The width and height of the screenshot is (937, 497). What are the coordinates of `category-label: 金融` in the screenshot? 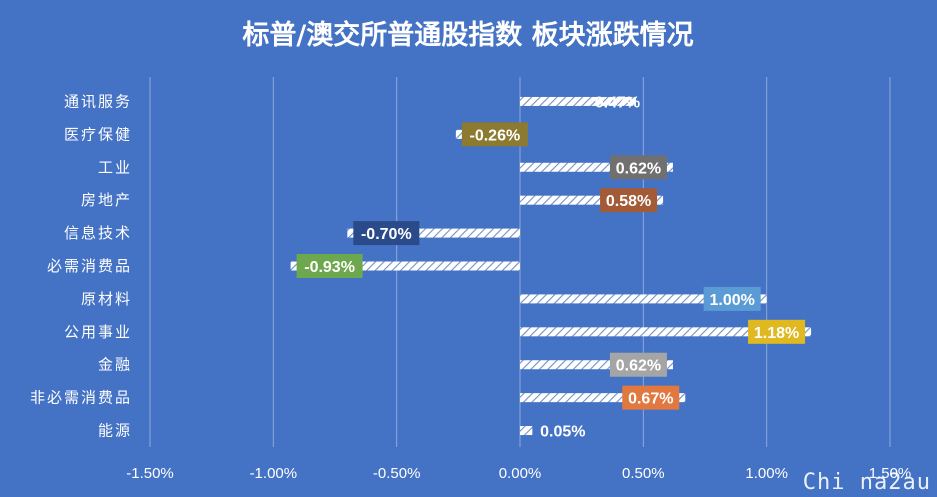 It's located at (115, 365).